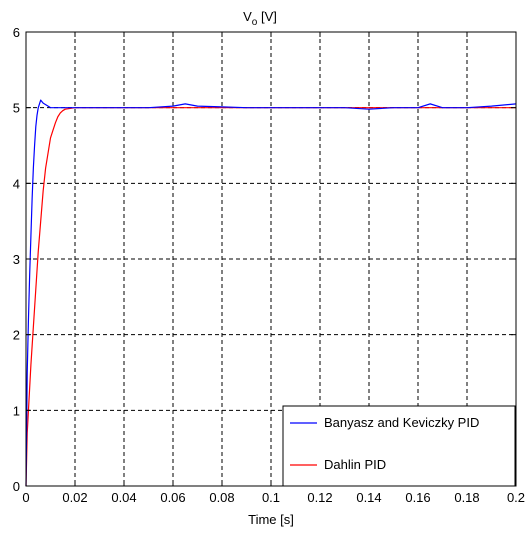 The width and height of the screenshot is (529, 534). Describe the element at coordinates (466, 497) in the screenshot. I see `x-tick-label: 0.18` at that location.